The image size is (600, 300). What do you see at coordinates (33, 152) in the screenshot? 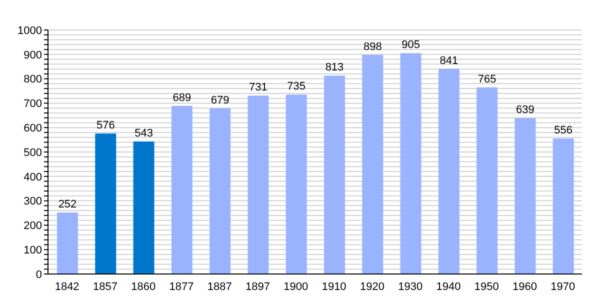
I see `y-tick-label: 500` at bounding box center [33, 152].